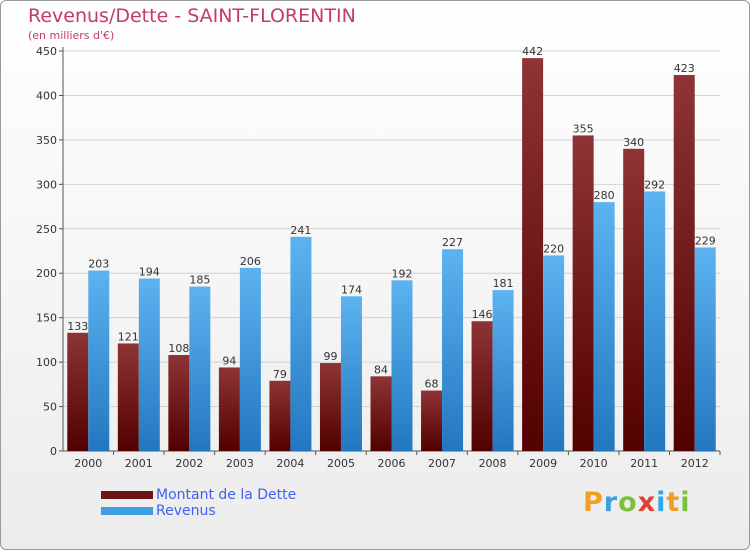 This screenshot has height=550, width=750. I want to click on bar-revenus-2009, so click(554, 353).